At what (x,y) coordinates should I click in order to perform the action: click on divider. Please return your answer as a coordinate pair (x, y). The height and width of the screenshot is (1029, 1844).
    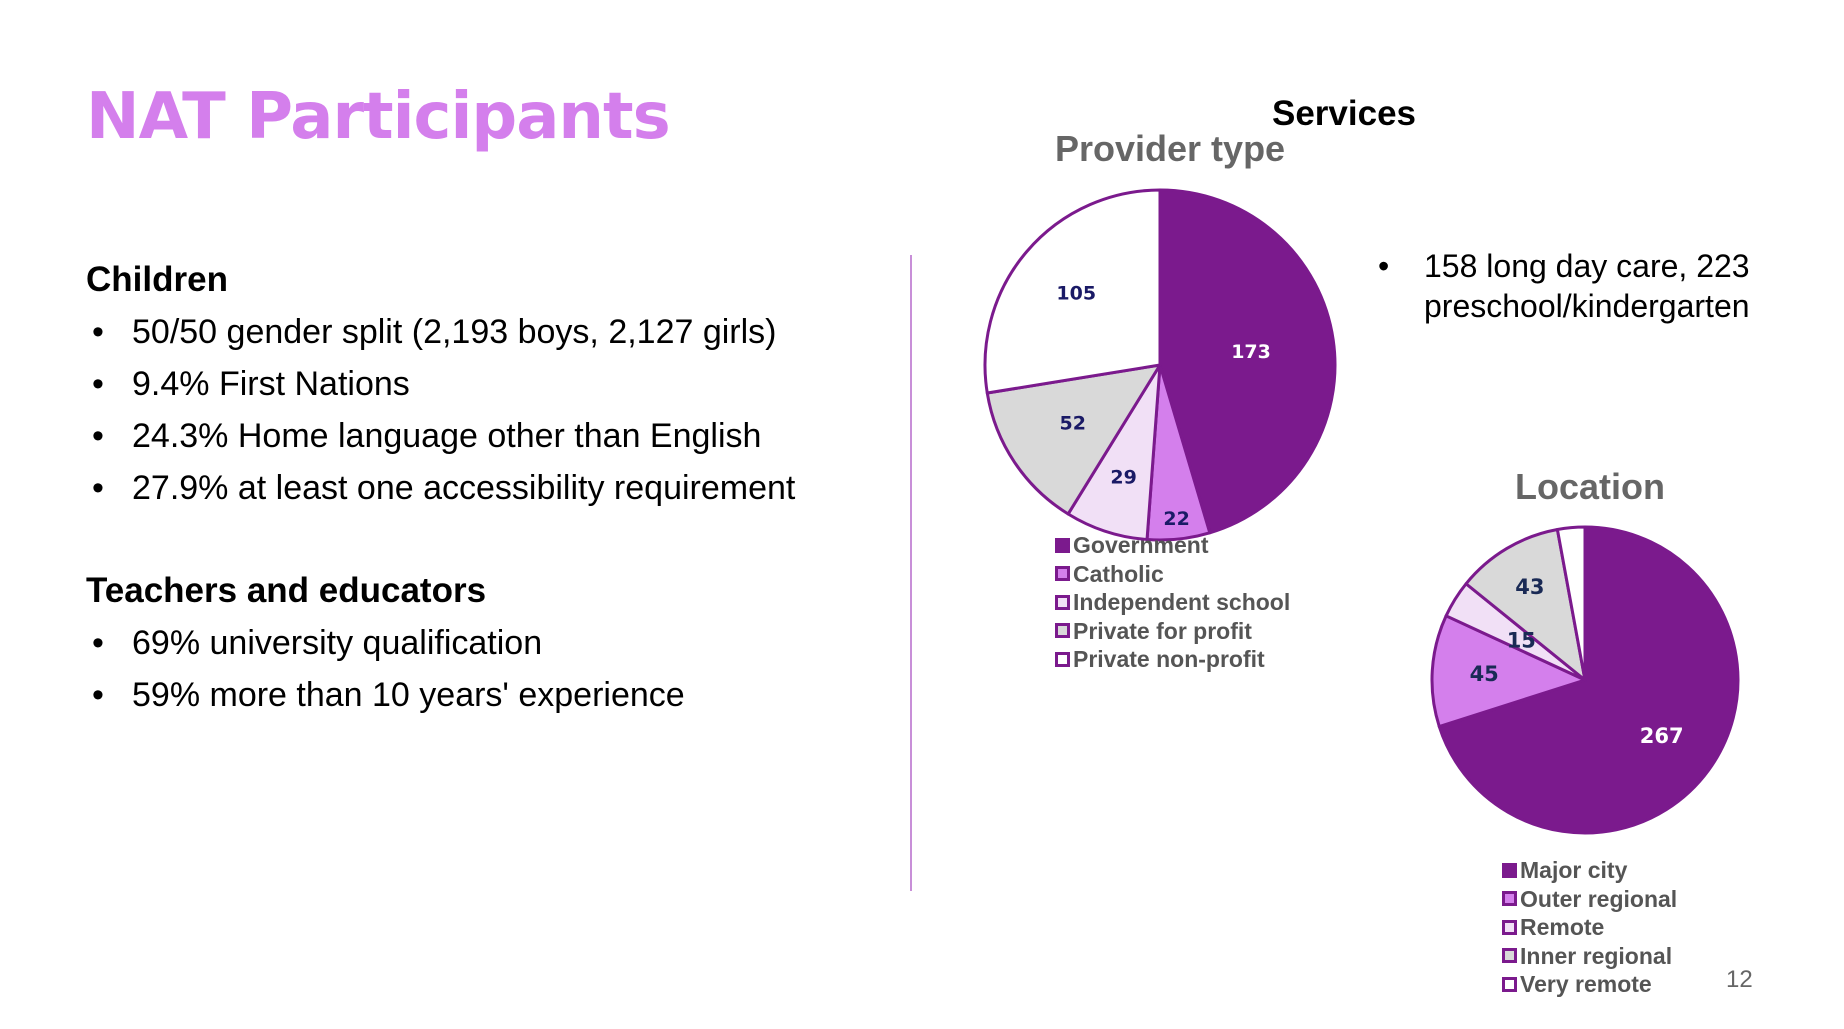
    Looking at the image, I should click on (911, 573).